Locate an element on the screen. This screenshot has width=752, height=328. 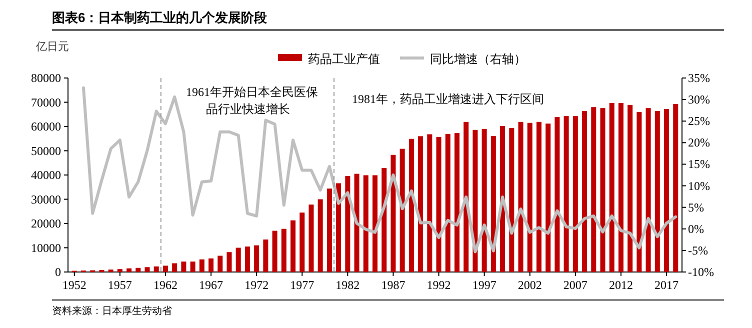
ref-label: 1981年，药品工业增速进入下行区间 is located at coordinates (448, 99).